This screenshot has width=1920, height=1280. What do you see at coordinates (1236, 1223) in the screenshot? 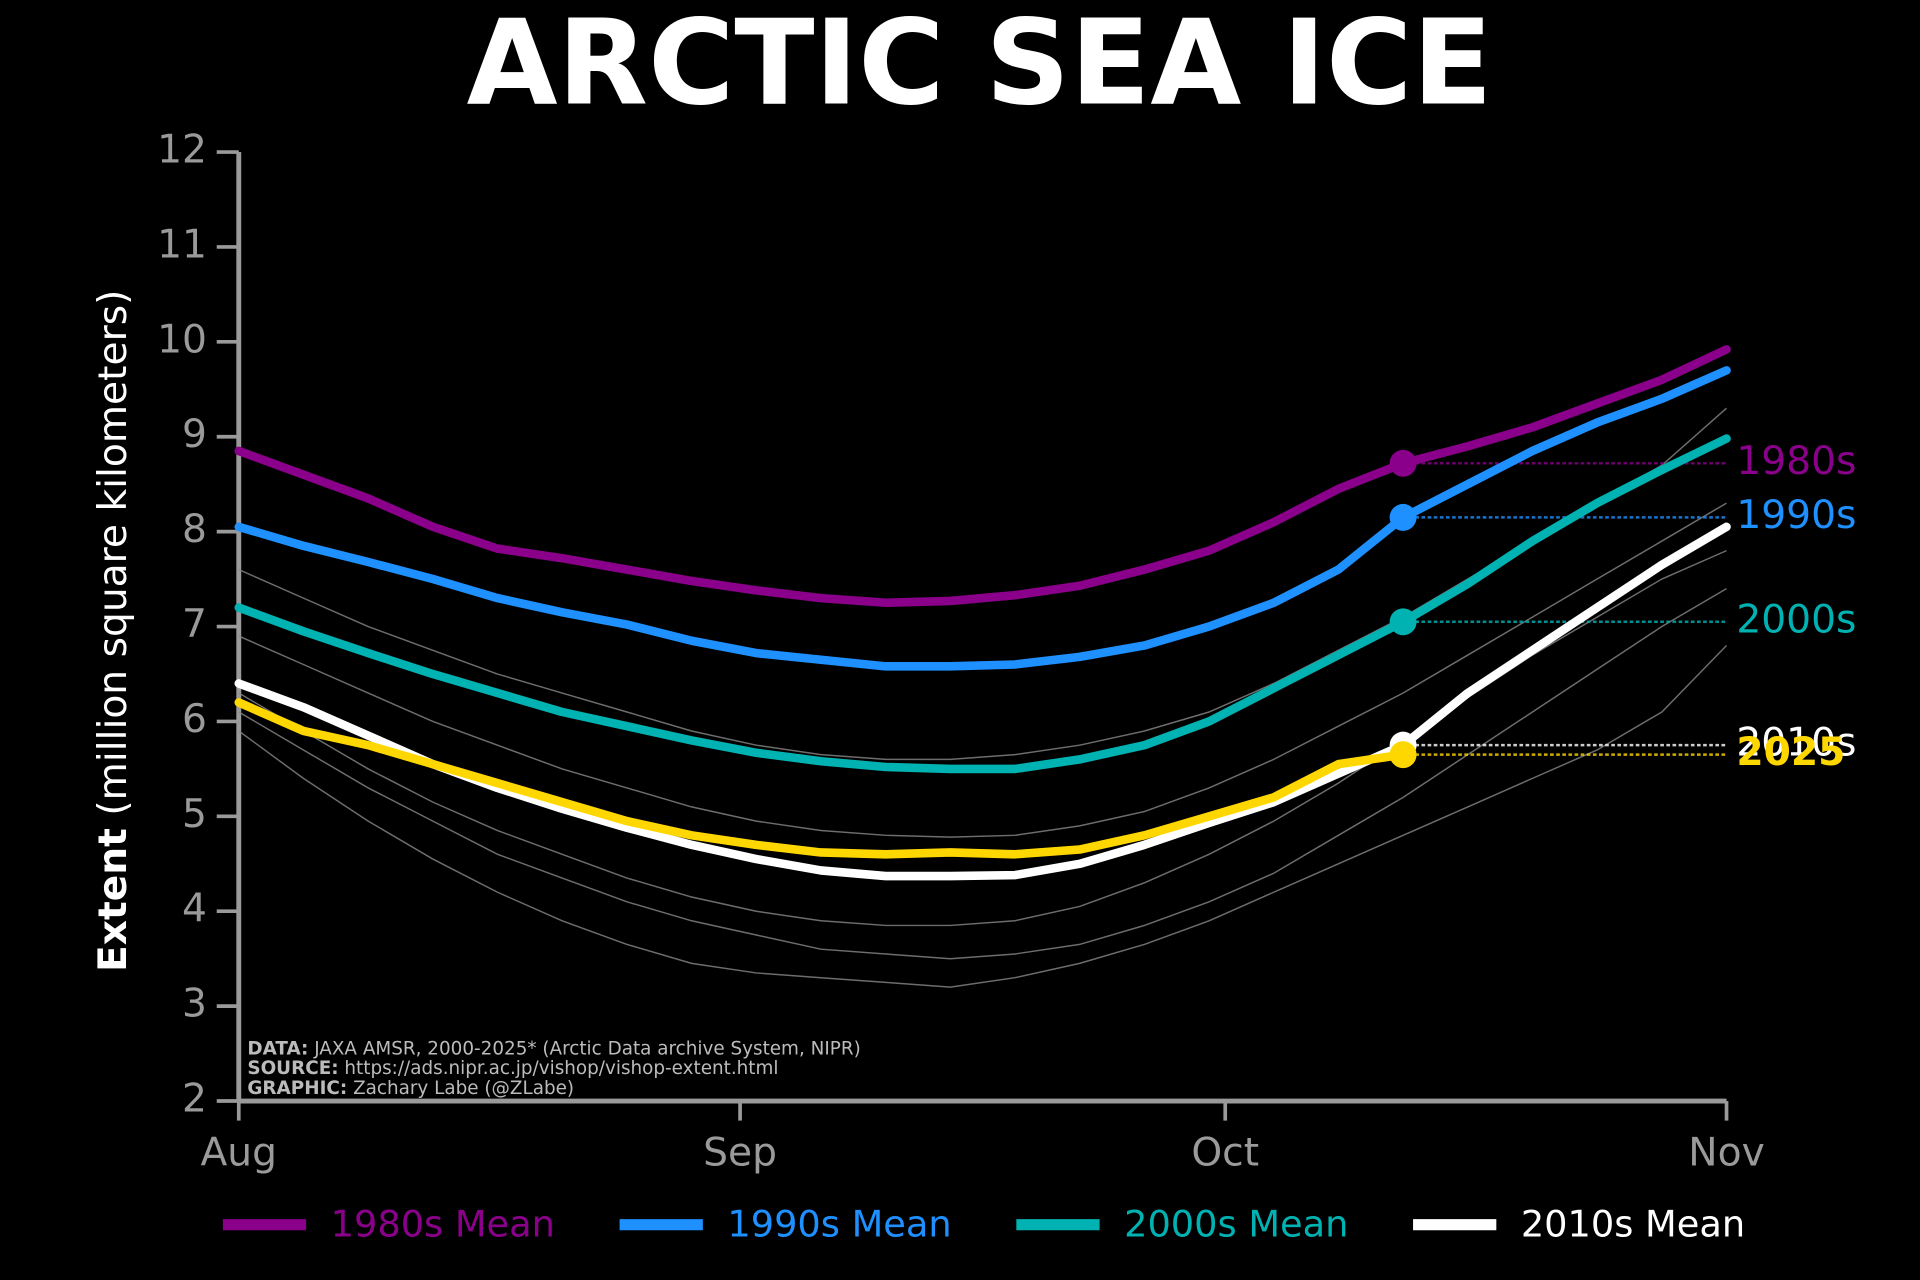
I see `legend-label: 2000s Mean` at bounding box center [1236, 1223].